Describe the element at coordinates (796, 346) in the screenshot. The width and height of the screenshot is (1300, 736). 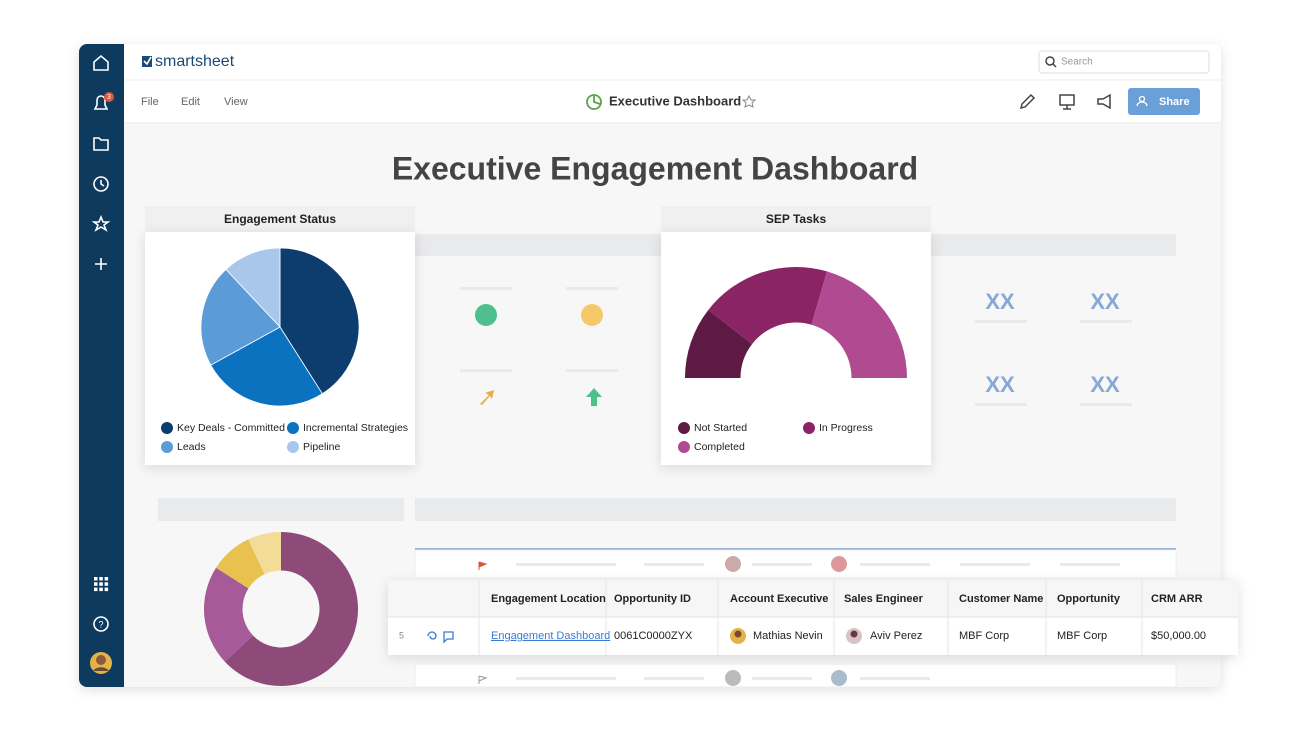
I see `status-indicators` at that location.